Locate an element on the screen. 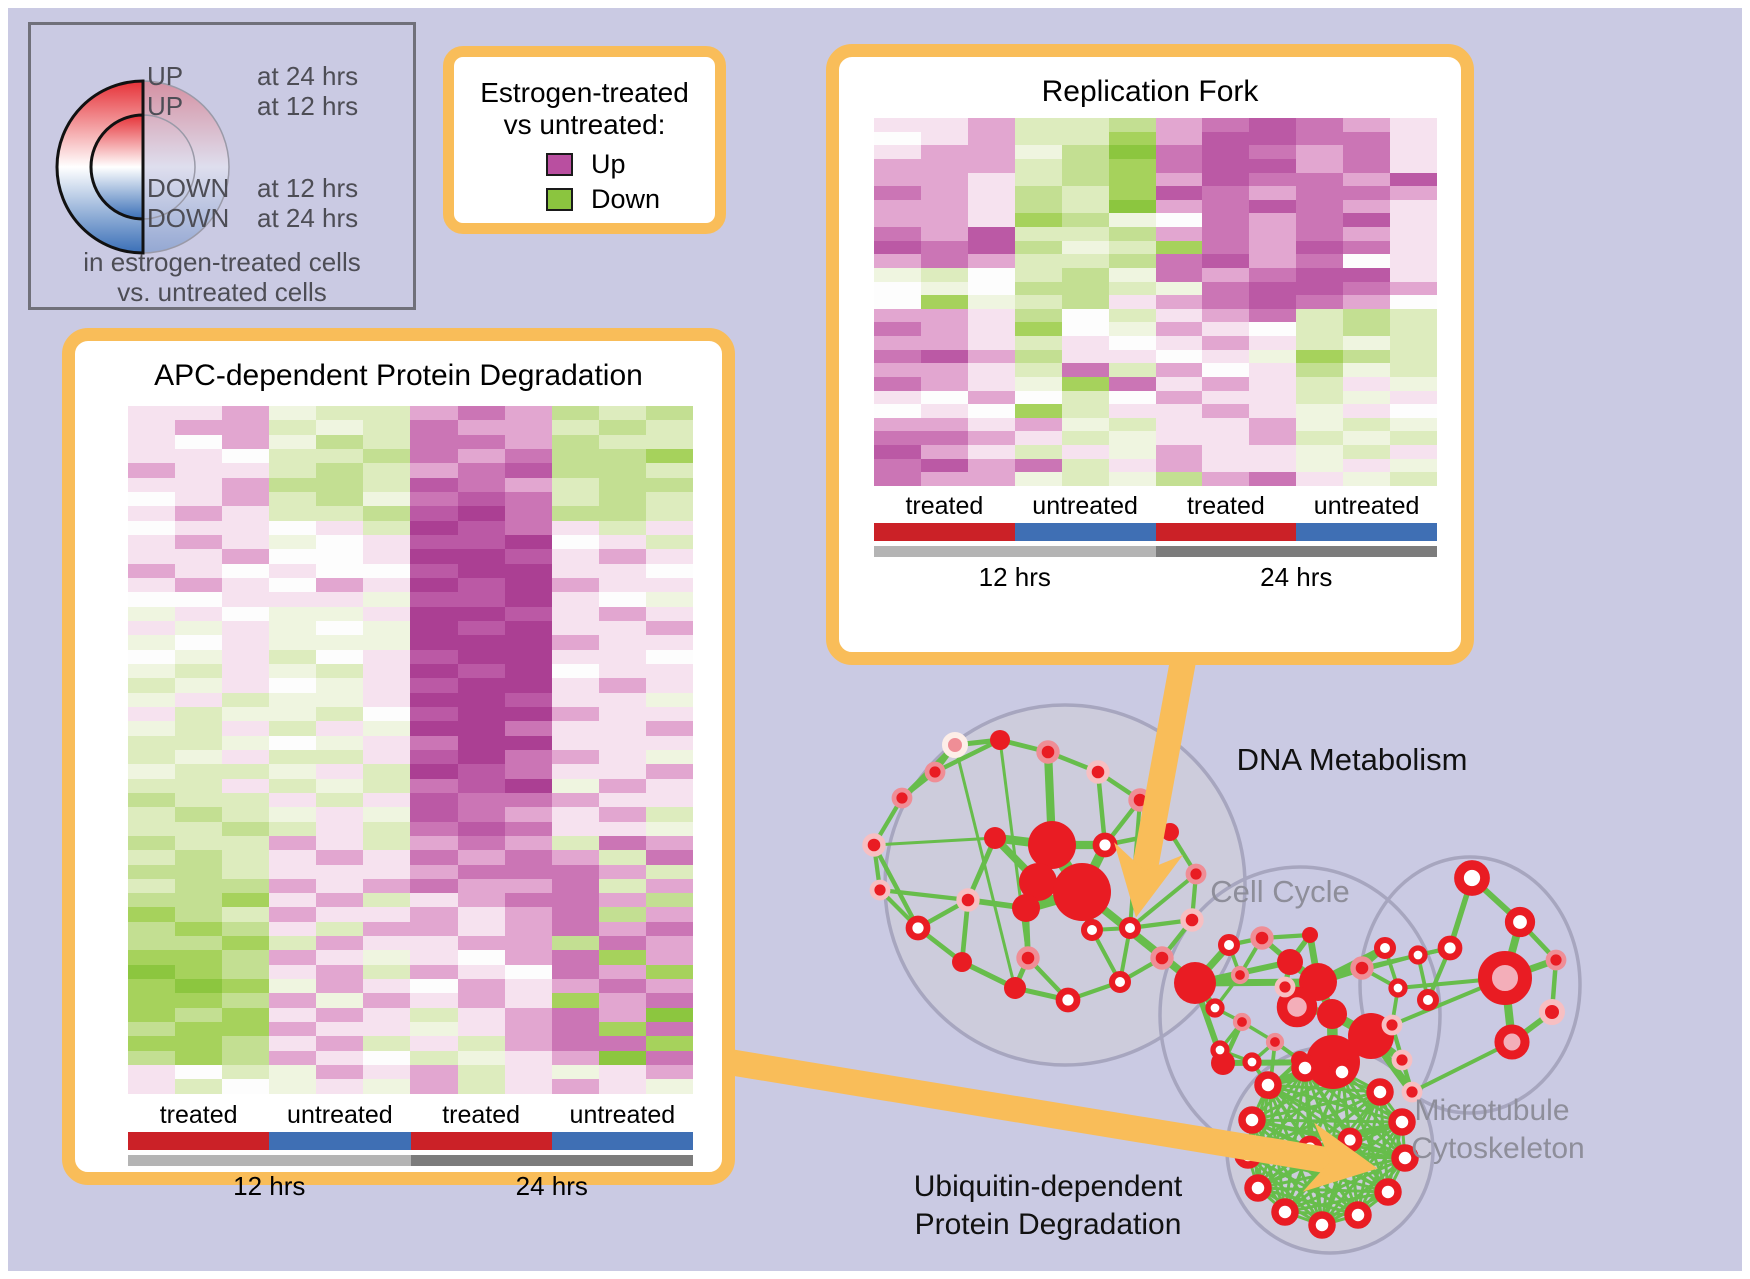  network-edge is located at coordinates (896, 886).